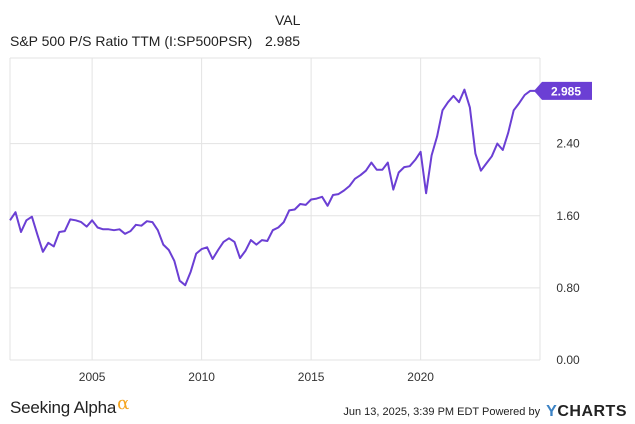 This screenshot has height=424, width=635. What do you see at coordinates (288, 20) in the screenshot?
I see `legend-column-header: VAL` at bounding box center [288, 20].